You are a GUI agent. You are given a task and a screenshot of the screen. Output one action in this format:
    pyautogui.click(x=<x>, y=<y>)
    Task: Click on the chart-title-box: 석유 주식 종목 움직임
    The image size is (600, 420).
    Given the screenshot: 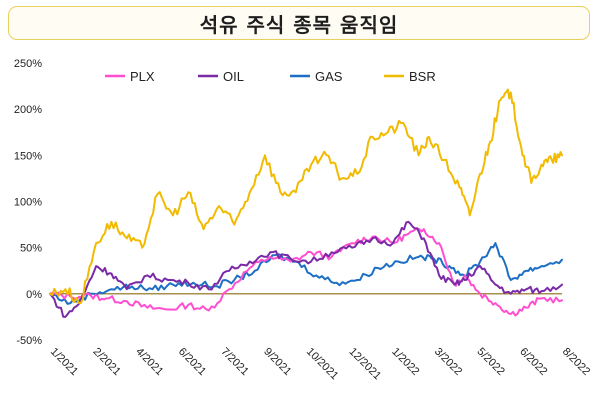 What is the action you would take?
    pyautogui.click(x=299, y=23)
    